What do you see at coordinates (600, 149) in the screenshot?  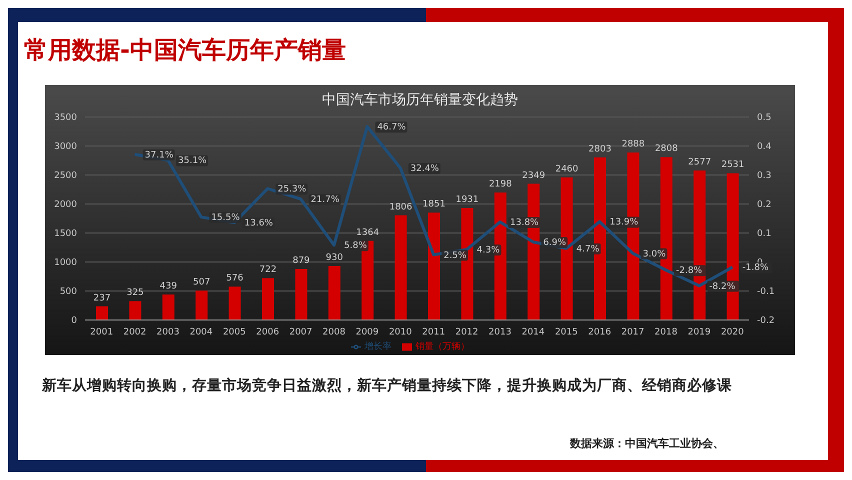 I see `data-label: 2803` at bounding box center [600, 149].